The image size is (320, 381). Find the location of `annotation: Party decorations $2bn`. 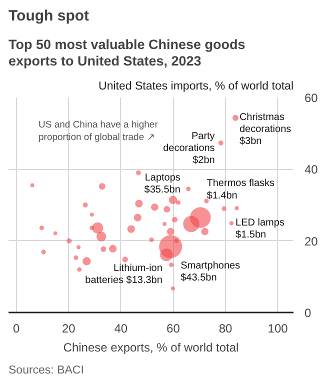

annotation: Party decorations $2bn is located at coordinates (189, 148).